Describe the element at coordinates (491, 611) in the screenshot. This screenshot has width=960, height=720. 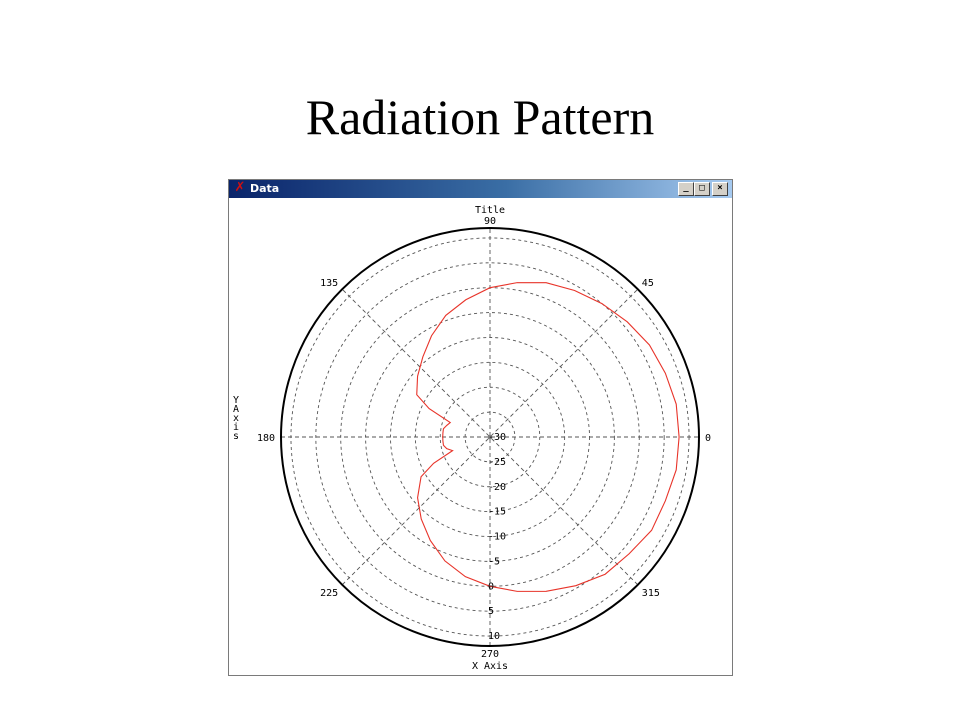
I see `radial-tick-label: 5` at that location.